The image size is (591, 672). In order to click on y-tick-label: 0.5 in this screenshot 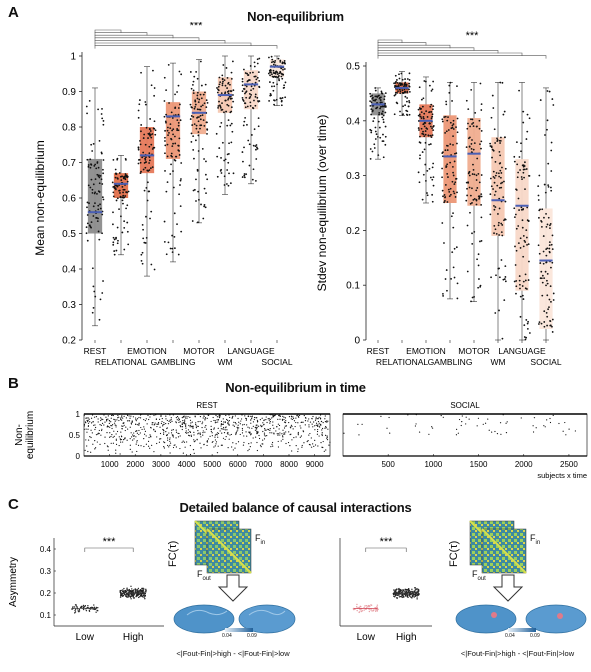, I will do `click(75, 435)`.